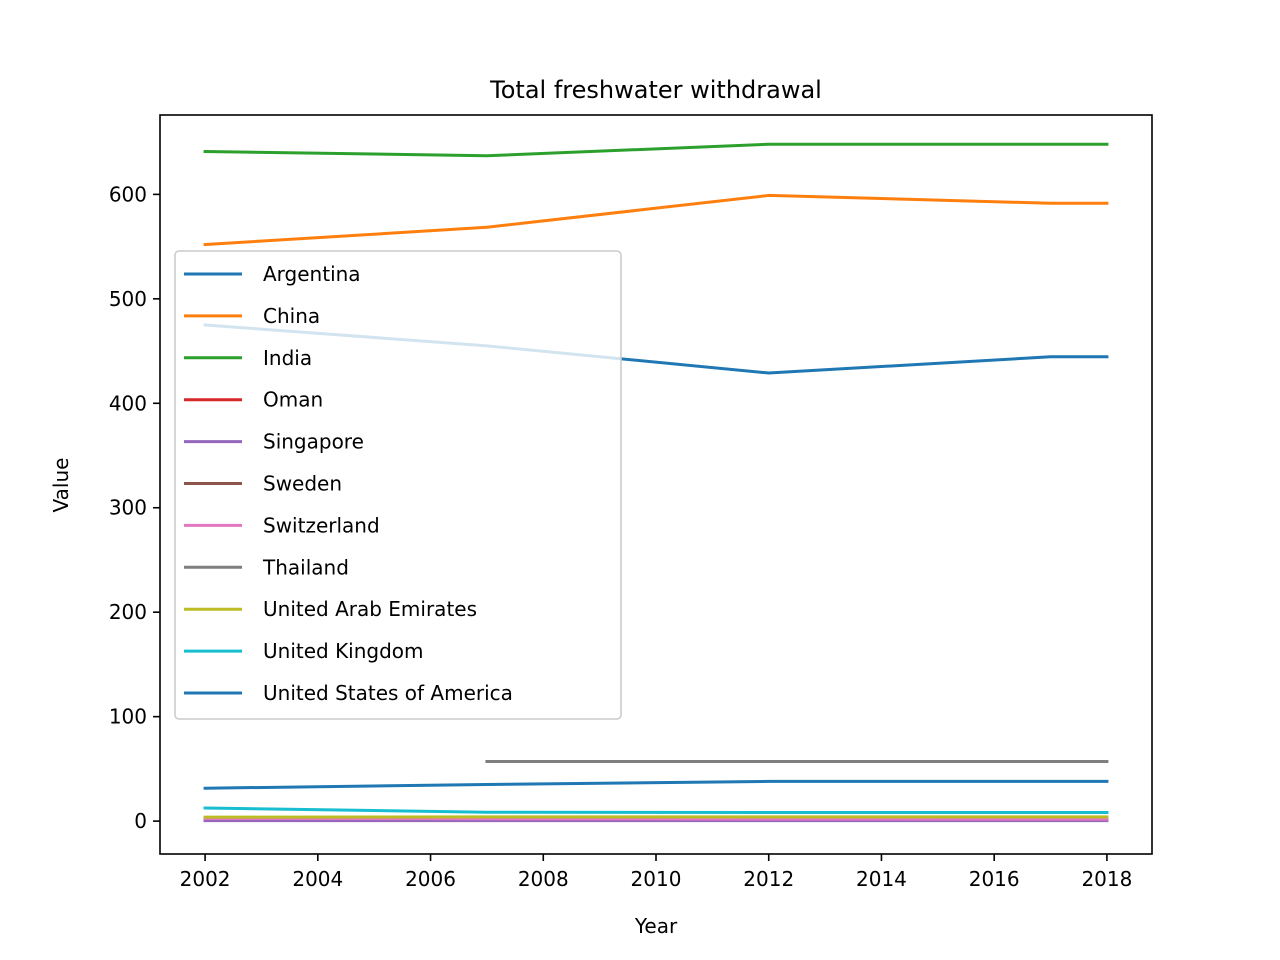 Image resolution: width=1280 pixels, height=960 pixels. I want to click on x-axis-ticks: 2002 2004 2006 2008 2010 2012 2014 2016 2018, so click(656, 872).